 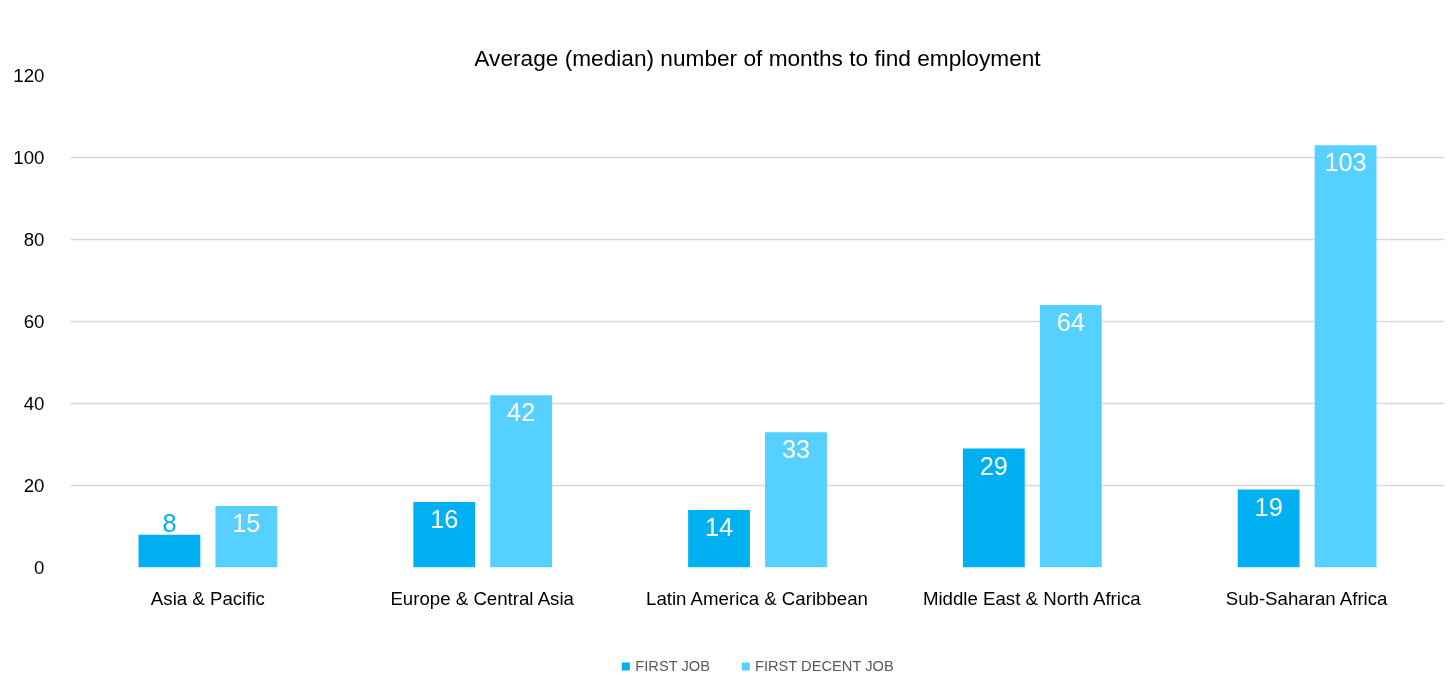 What do you see at coordinates (34, 239) in the screenshot?
I see `y-tick-label: 80` at bounding box center [34, 239].